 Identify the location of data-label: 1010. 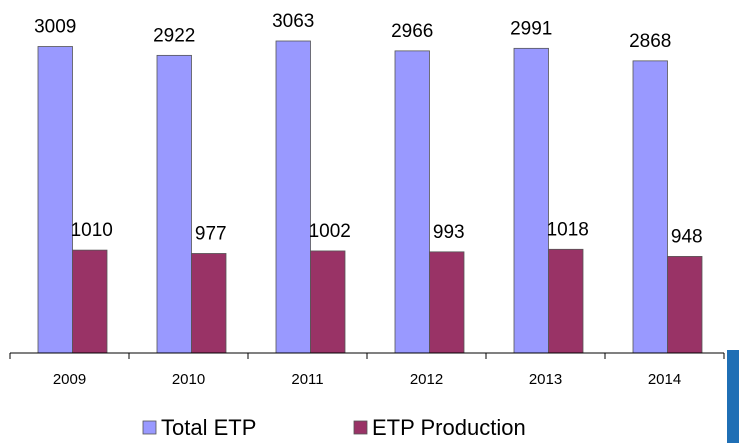
(92, 230).